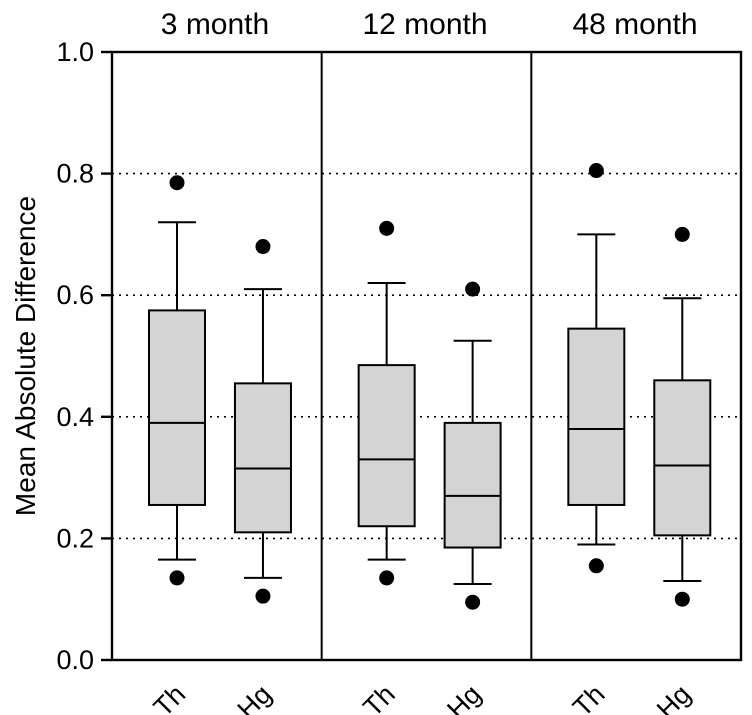  Describe the element at coordinates (169, 697) in the screenshot. I see `x-tick-label-th-3-month: Th` at that location.